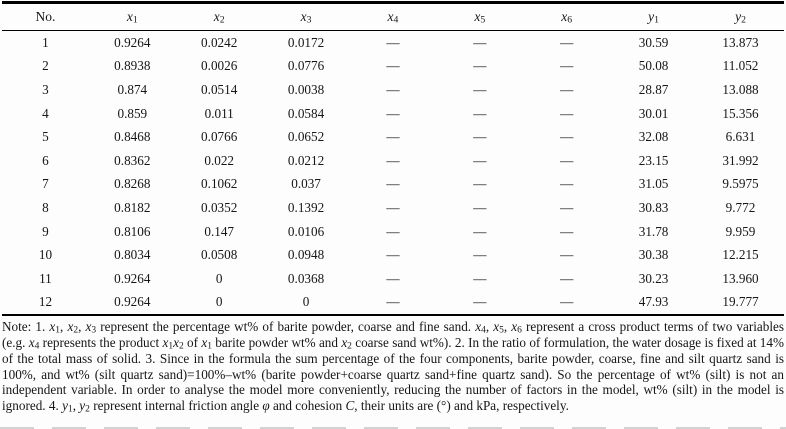 The height and width of the screenshot is (429, 786). What do you see at coordinates (306, 113) in the screenshot?
I see `table-cell: 0.0584` at bounding box center [306, 113].